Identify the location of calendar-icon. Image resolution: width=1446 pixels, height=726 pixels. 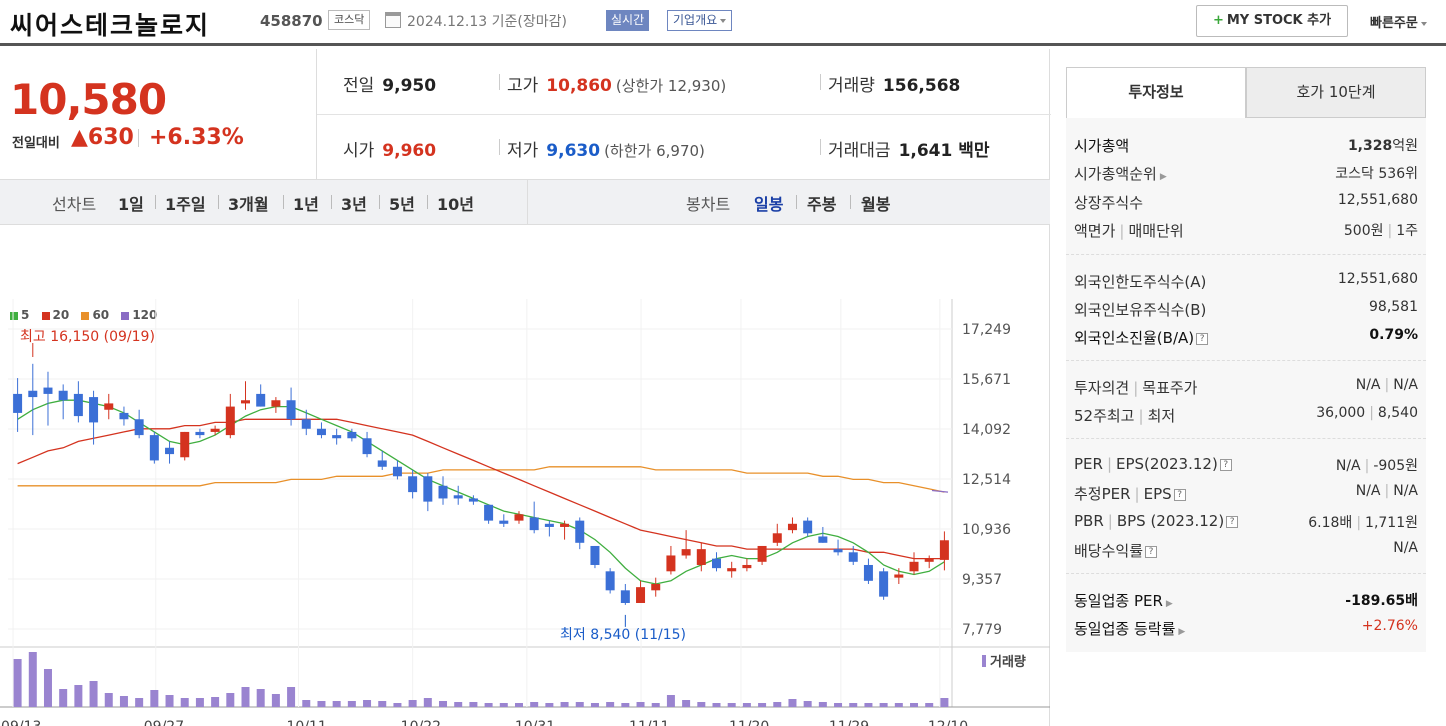
(393, 20).